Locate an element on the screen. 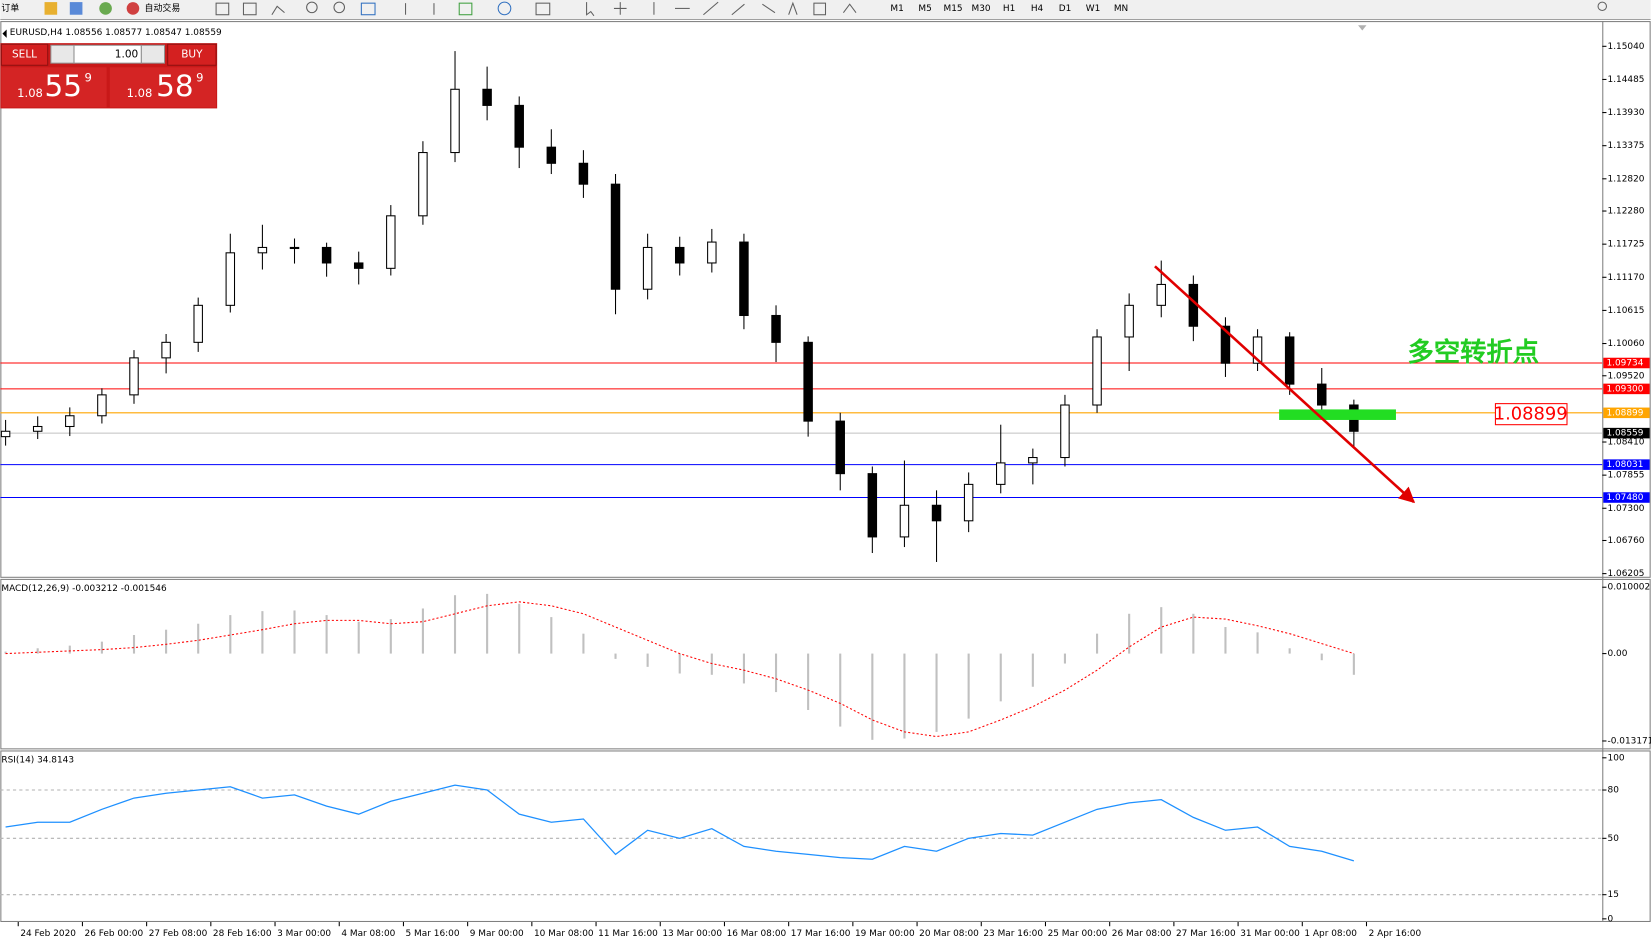 Image resolution: width=1651 pixels, height=942 pixels. timeframe-button: M15 is located at coordinates (953, 9).